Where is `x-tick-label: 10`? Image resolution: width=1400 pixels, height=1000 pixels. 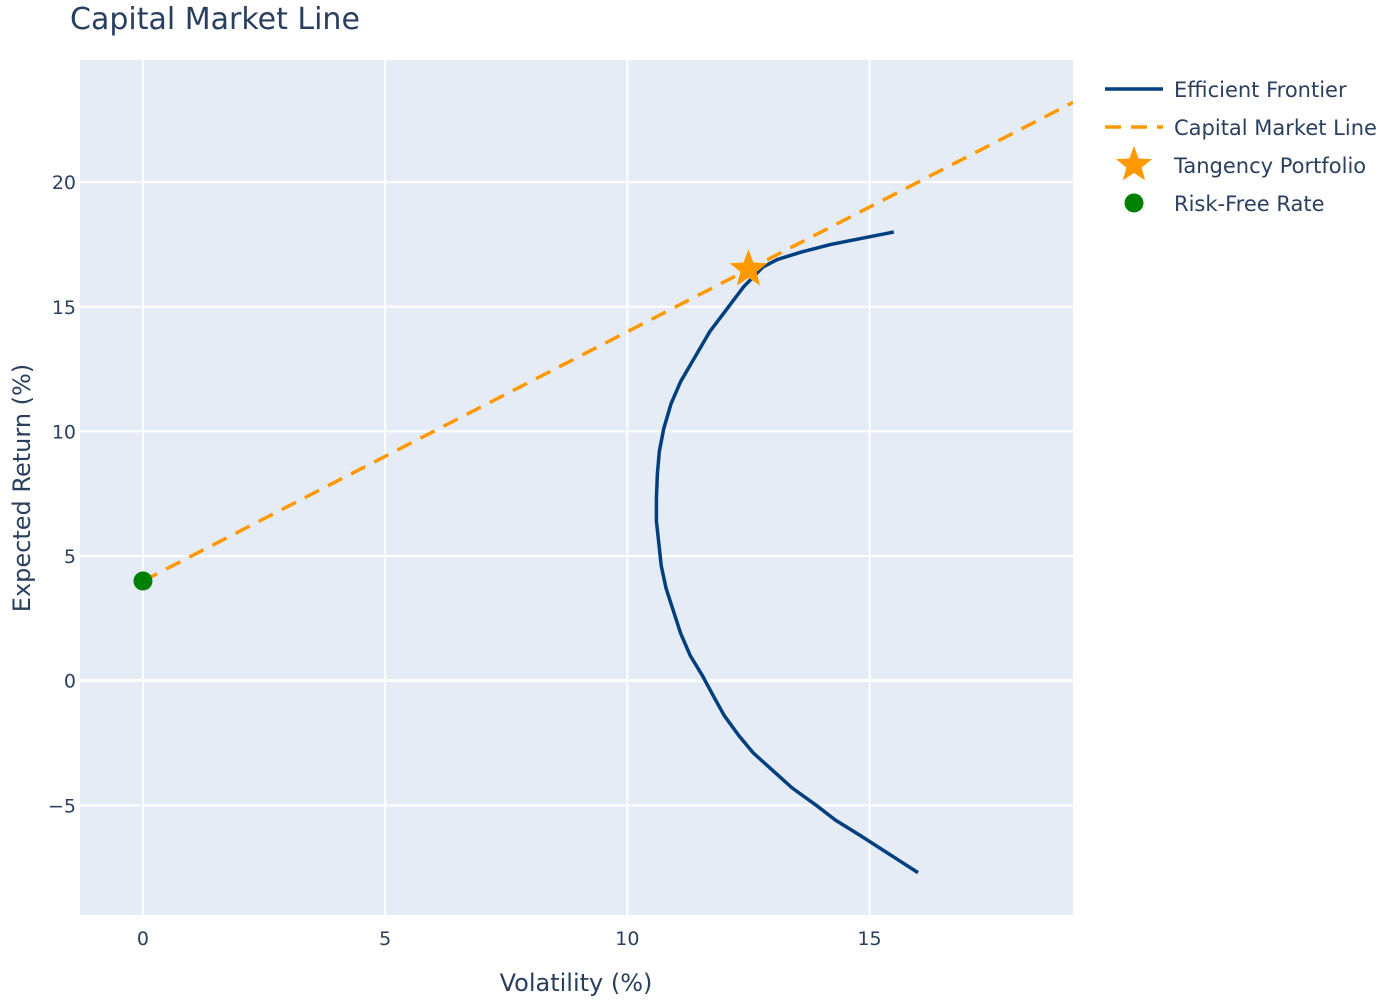
x-tick-label: 10 is located at coordinates (627, 939).